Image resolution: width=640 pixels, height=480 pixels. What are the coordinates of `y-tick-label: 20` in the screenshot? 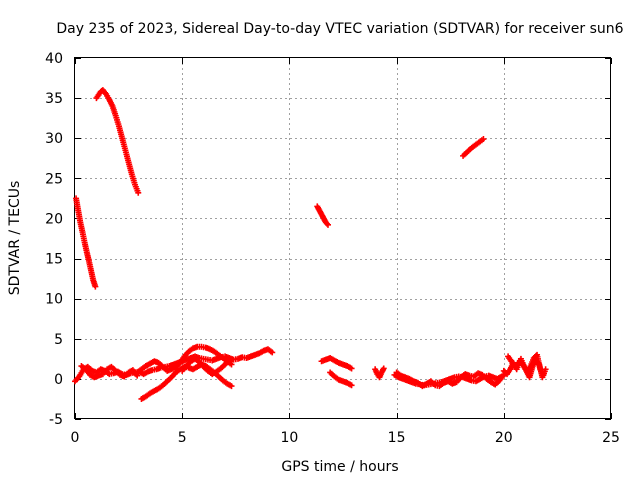 It's located at (54, 219).